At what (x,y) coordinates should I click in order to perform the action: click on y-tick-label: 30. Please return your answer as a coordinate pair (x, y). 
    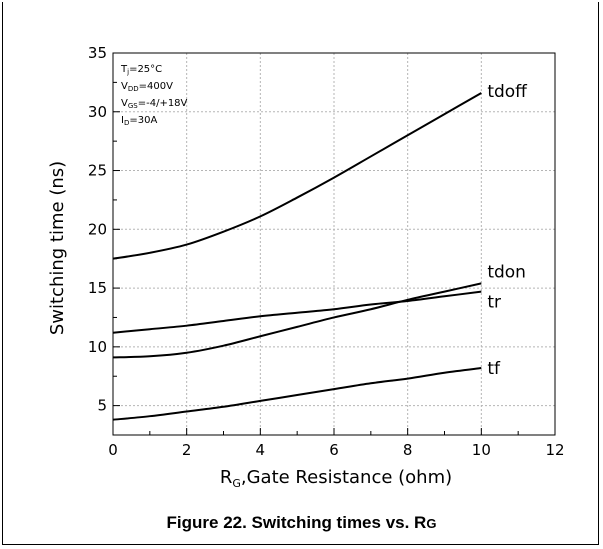
    Looking at the image, I should click on (97, 112).